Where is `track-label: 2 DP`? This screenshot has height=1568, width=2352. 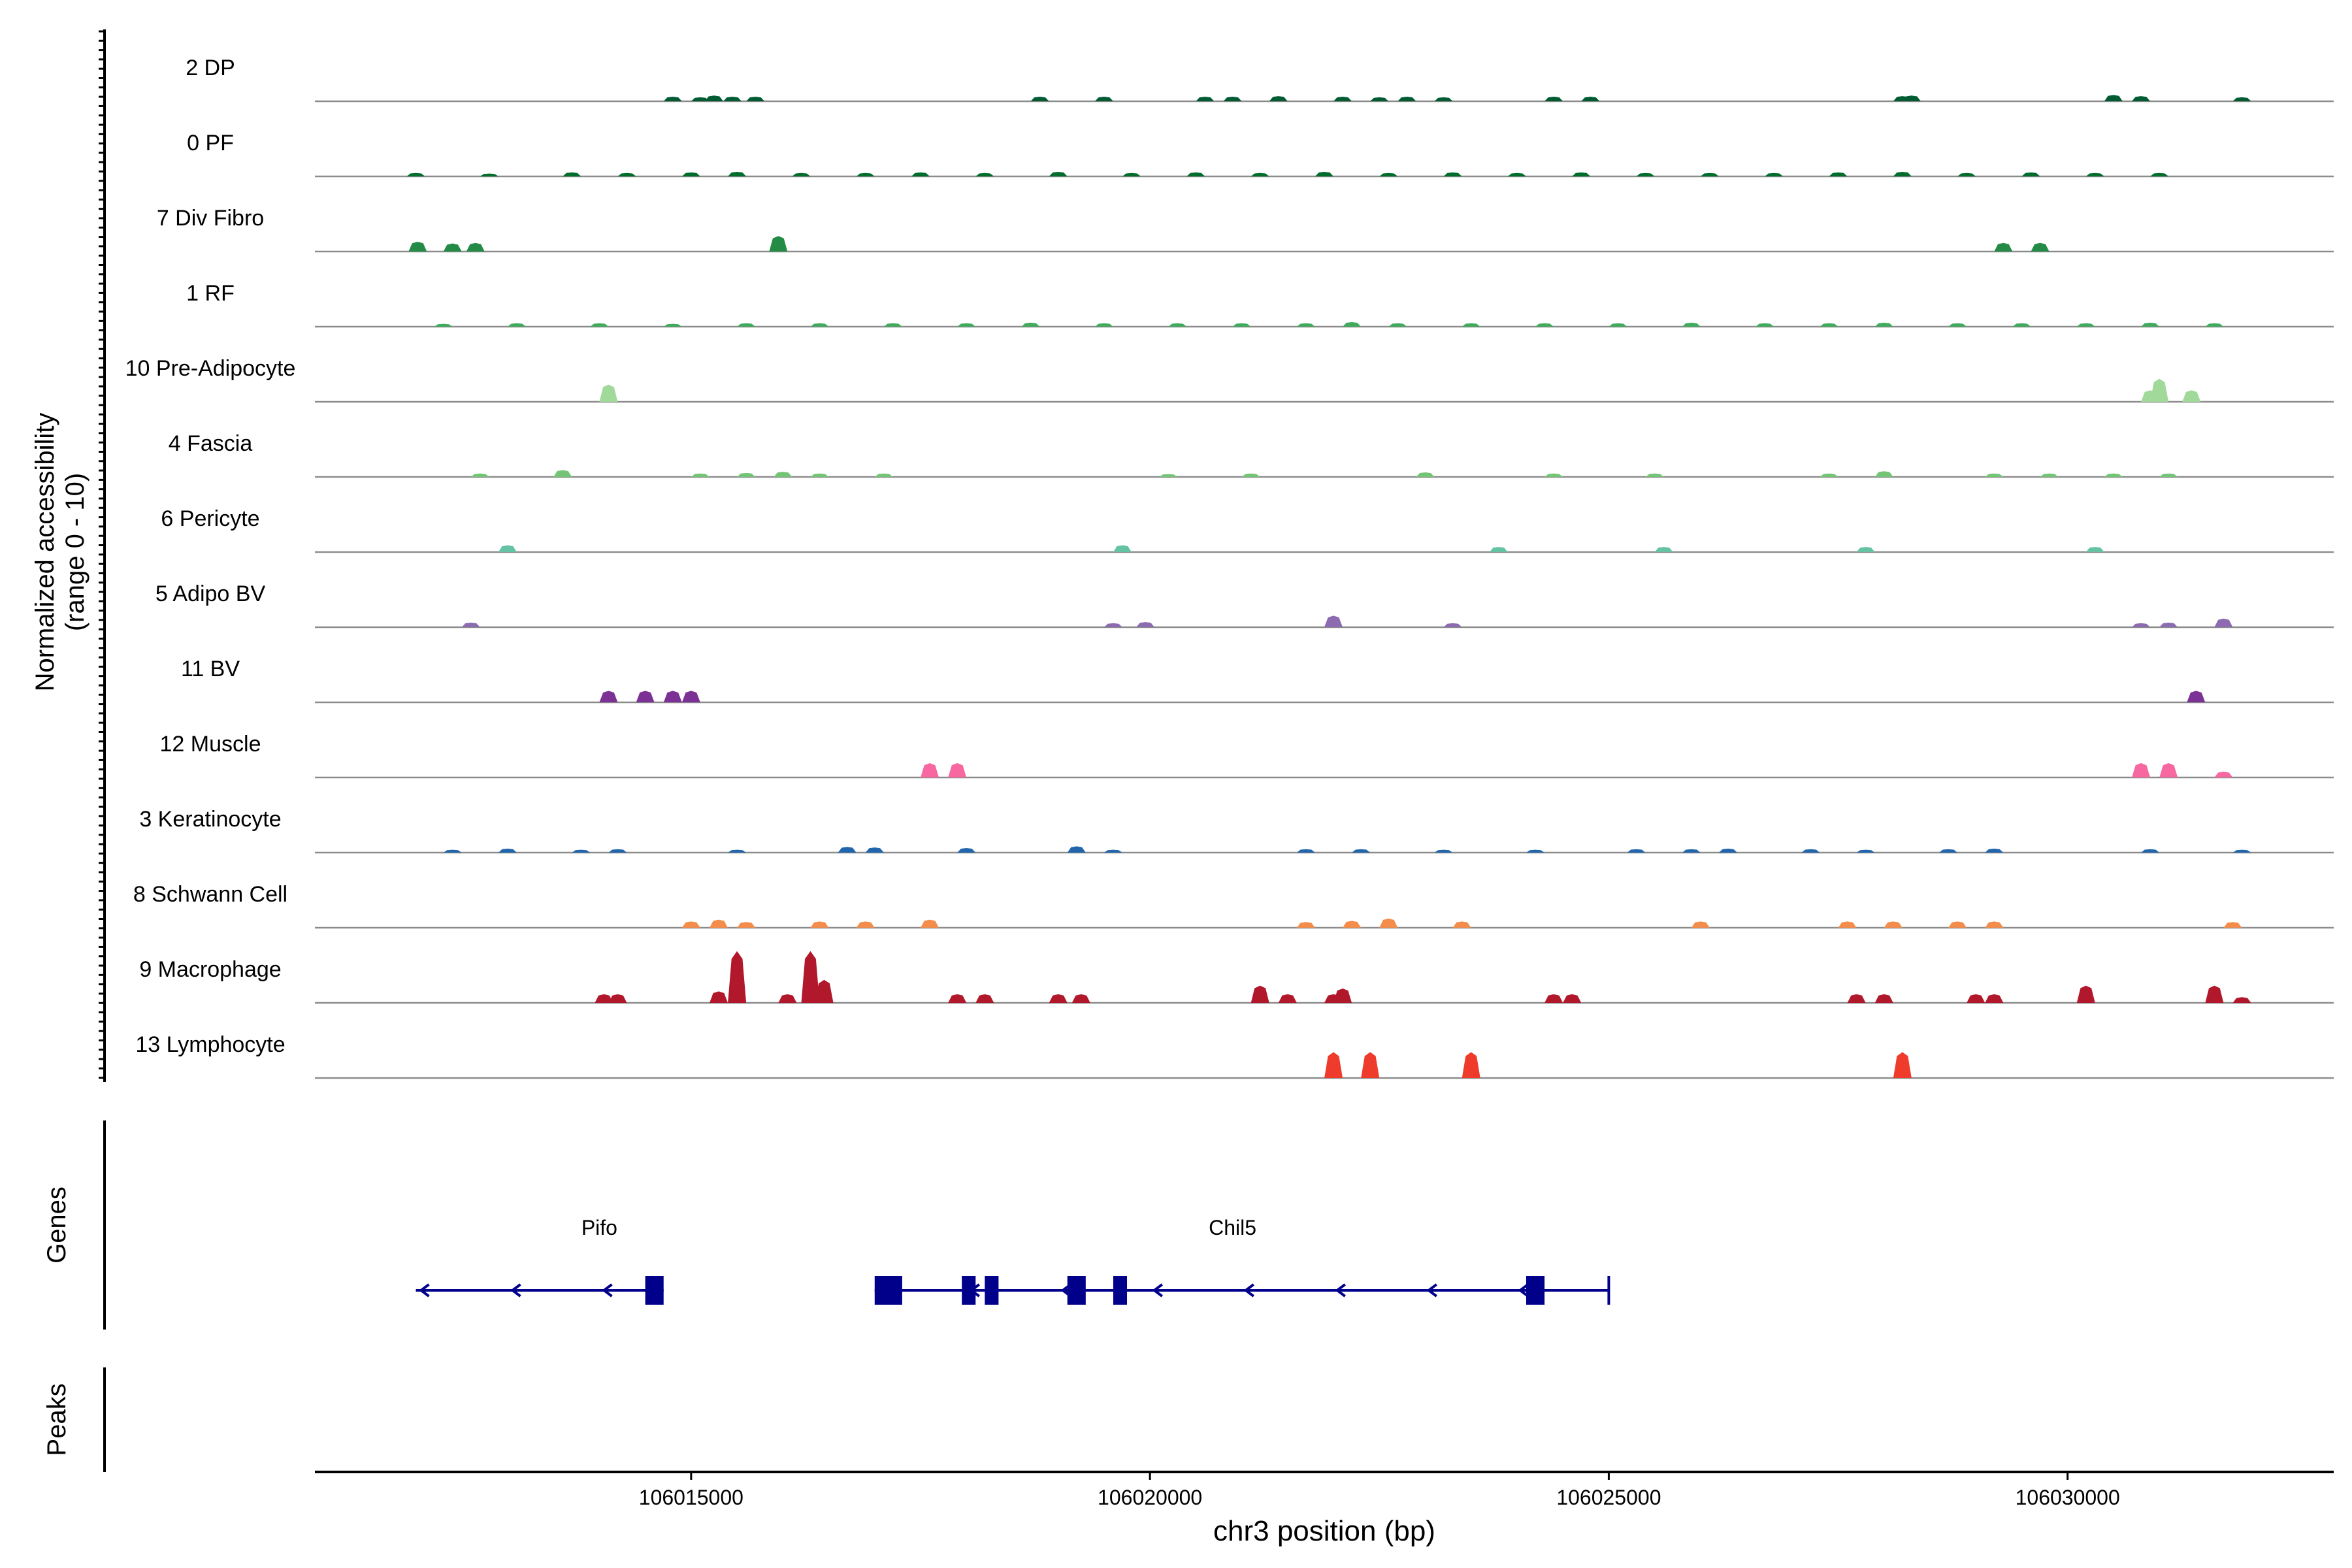
track-label: 2 DP is located at coordinates (210, 68).